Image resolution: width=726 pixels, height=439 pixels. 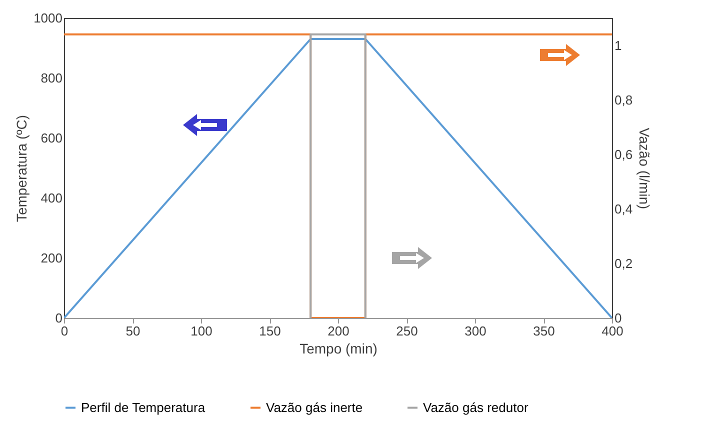 I want to click on x-axis-title: Tempo (min), so click(x=339, y=348).